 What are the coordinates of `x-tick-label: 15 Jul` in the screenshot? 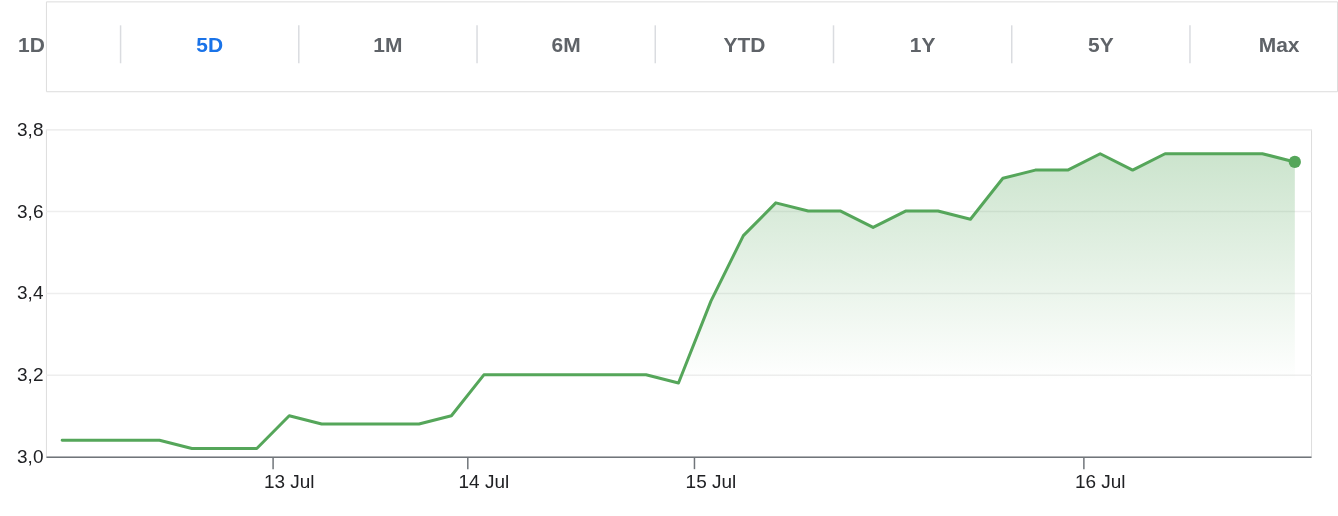 It's located at (711, 482).